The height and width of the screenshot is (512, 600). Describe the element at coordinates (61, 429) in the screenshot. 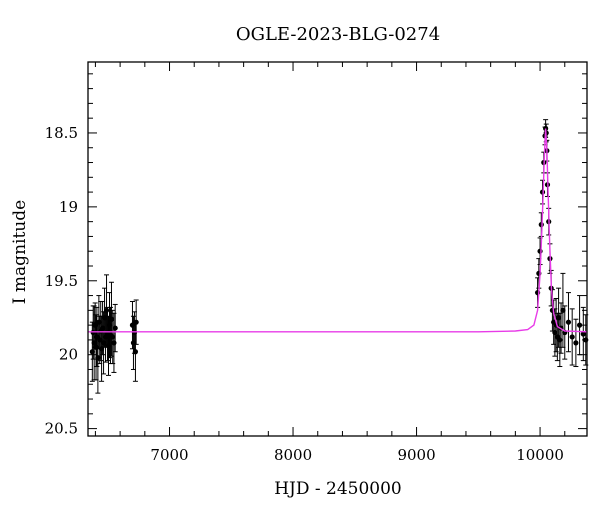

I see `y-tick-label: 20.5` at that location.